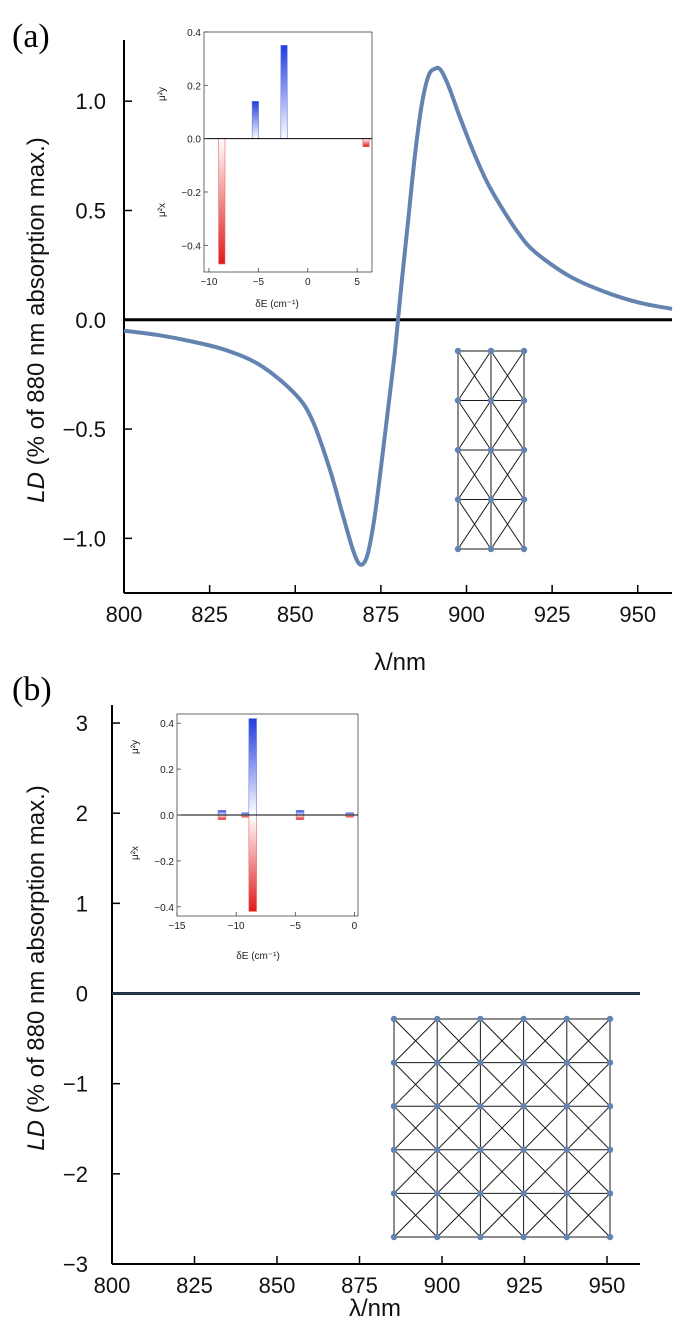 This screenshot has height=1325, width=680. Describe the element at coordinates (84, 429) in the screenshot. I see `panel-a-y-tick-label: −0.5` at that location.